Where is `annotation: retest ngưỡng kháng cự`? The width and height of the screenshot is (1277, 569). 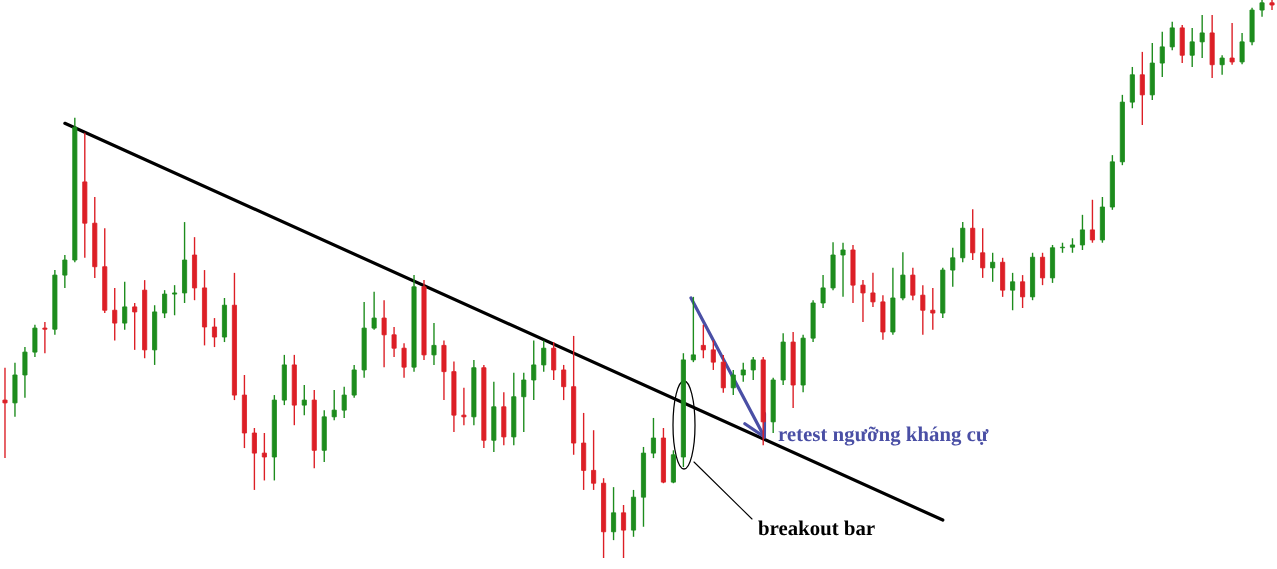
annotation: retest ngưỡng kháng cự is located at coordinates (883, 436).